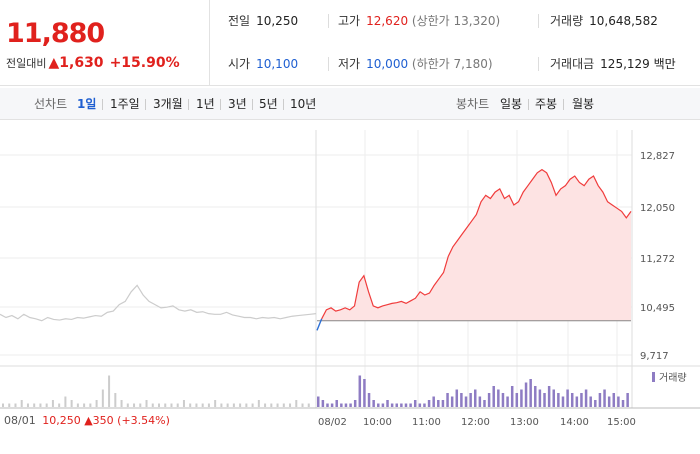 This screenshot has height=454, width=700. Describe the element at coordinates (613, 64) in the screenshot. I see `stat-amount: 거래대금 125,129 백만` at that location.